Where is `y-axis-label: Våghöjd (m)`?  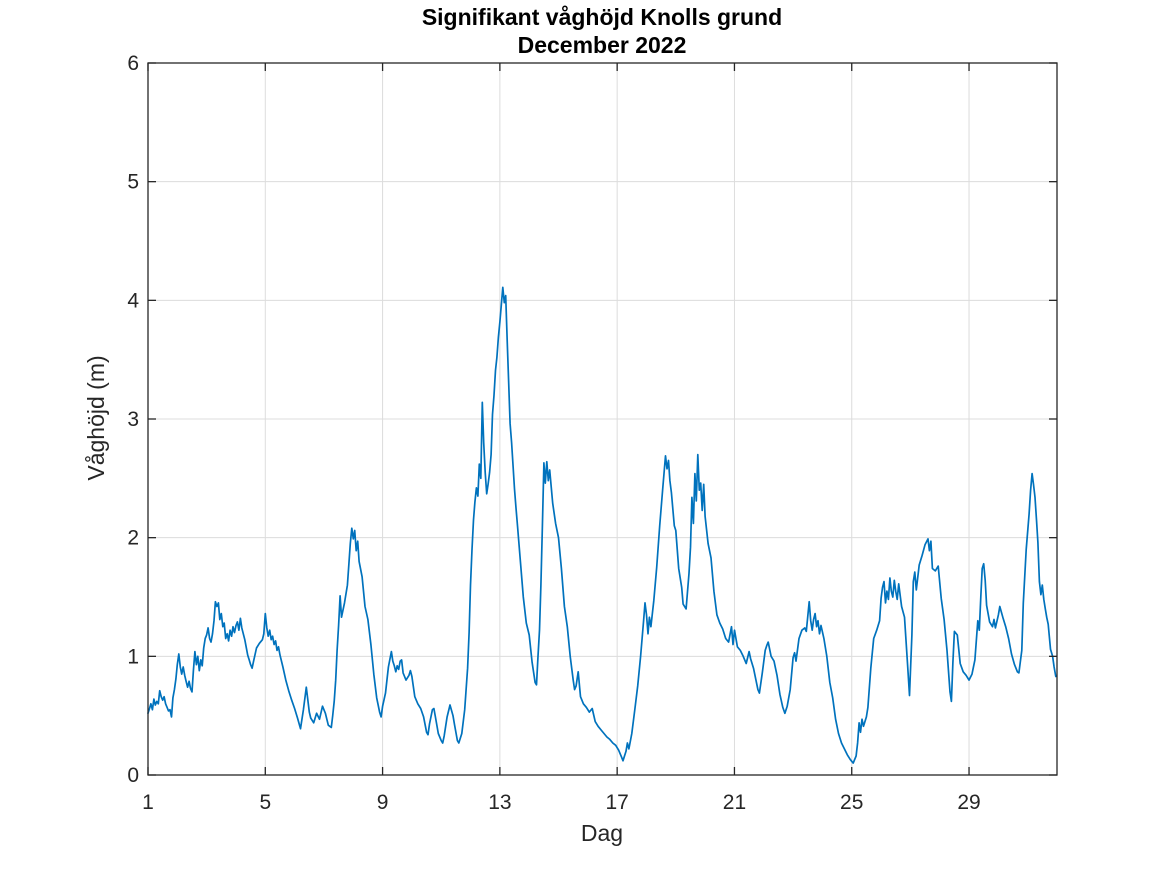
y-axis-label: Våghöjd (m) is located at coordinates (96, 417).